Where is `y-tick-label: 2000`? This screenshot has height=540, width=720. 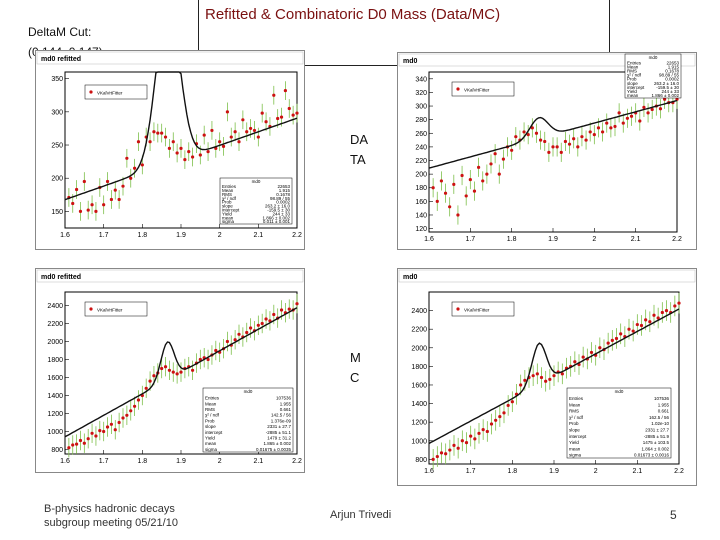 y-tick-label: 2000 is located at coordinates (419, 348).